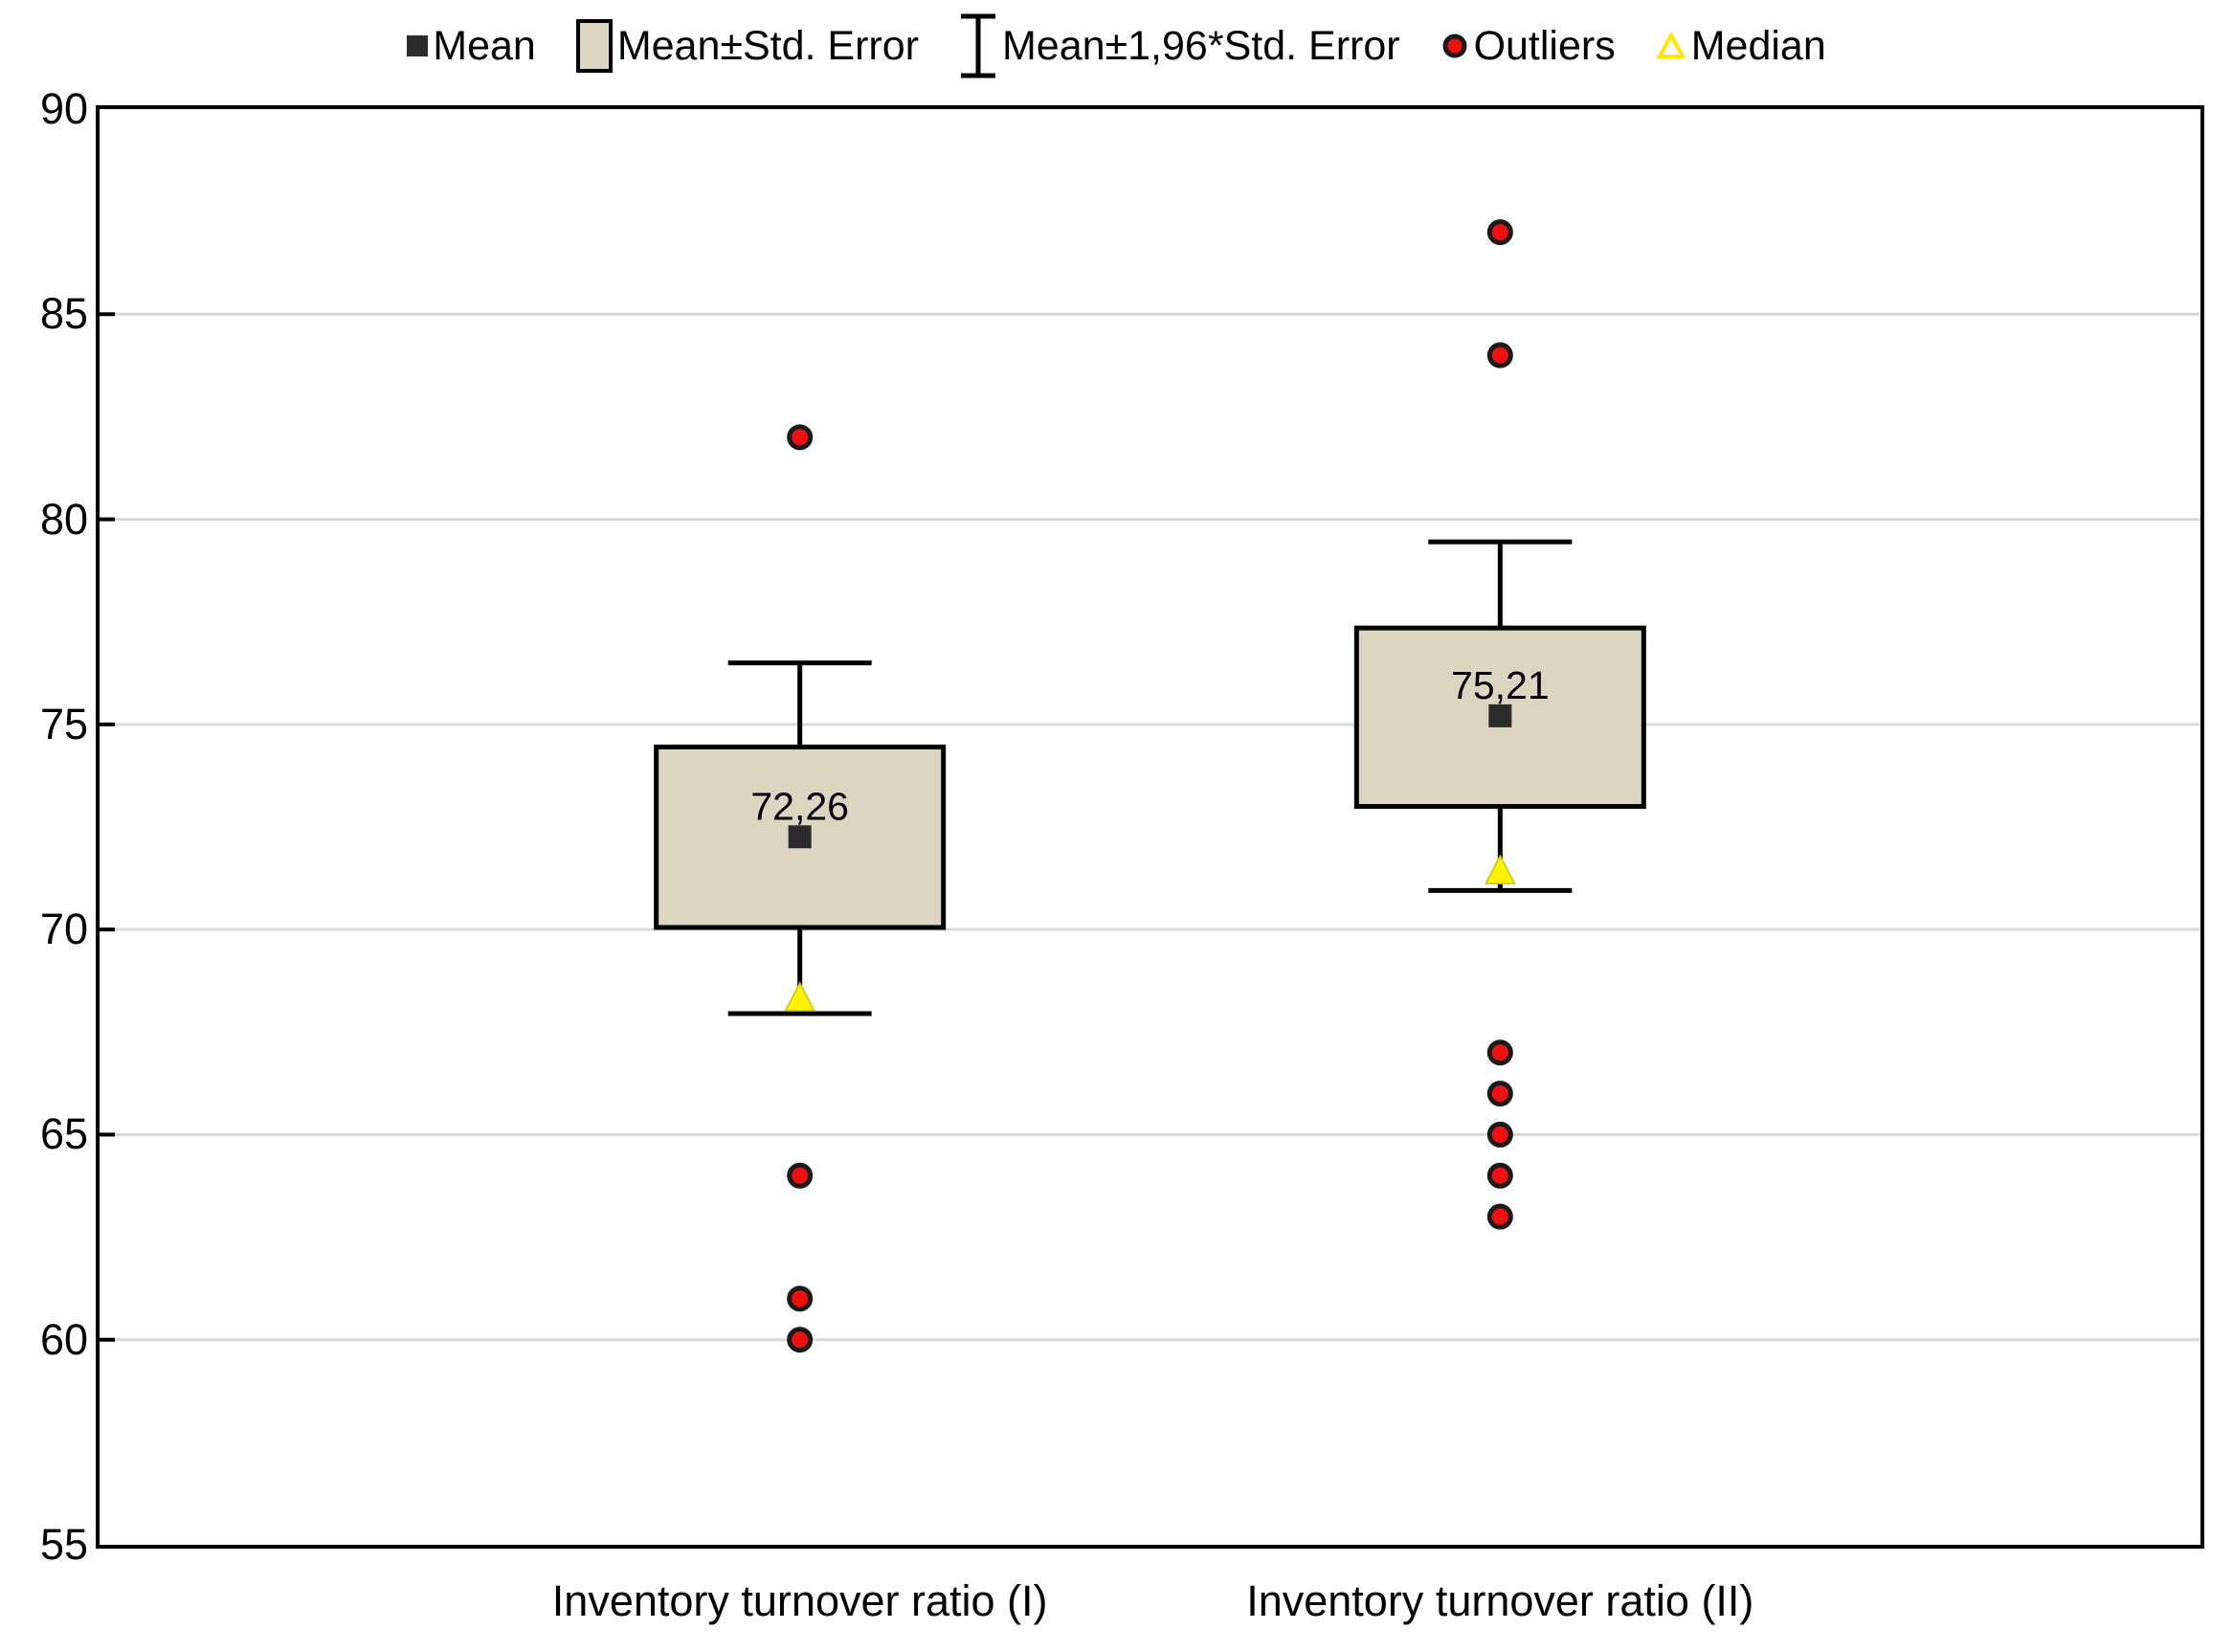  I want to click on legend-item-se-box: Mean±Std. Error, so click(747, 46).